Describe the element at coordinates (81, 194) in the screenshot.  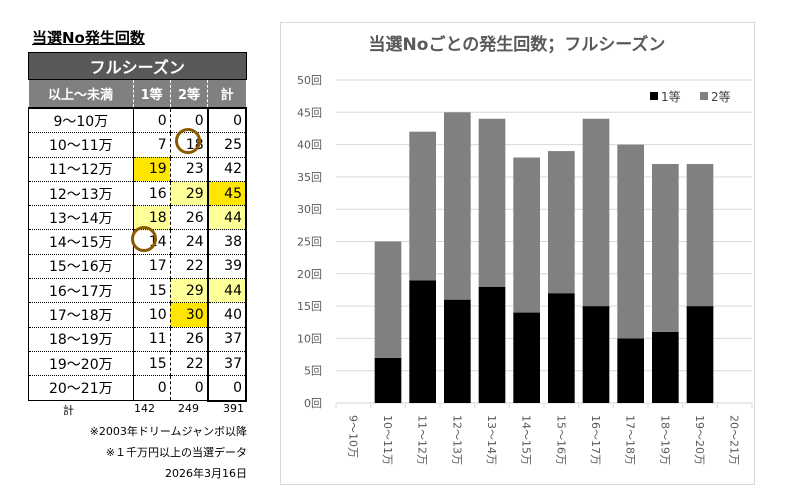
I see `cell-range: 12～13万` at that location.